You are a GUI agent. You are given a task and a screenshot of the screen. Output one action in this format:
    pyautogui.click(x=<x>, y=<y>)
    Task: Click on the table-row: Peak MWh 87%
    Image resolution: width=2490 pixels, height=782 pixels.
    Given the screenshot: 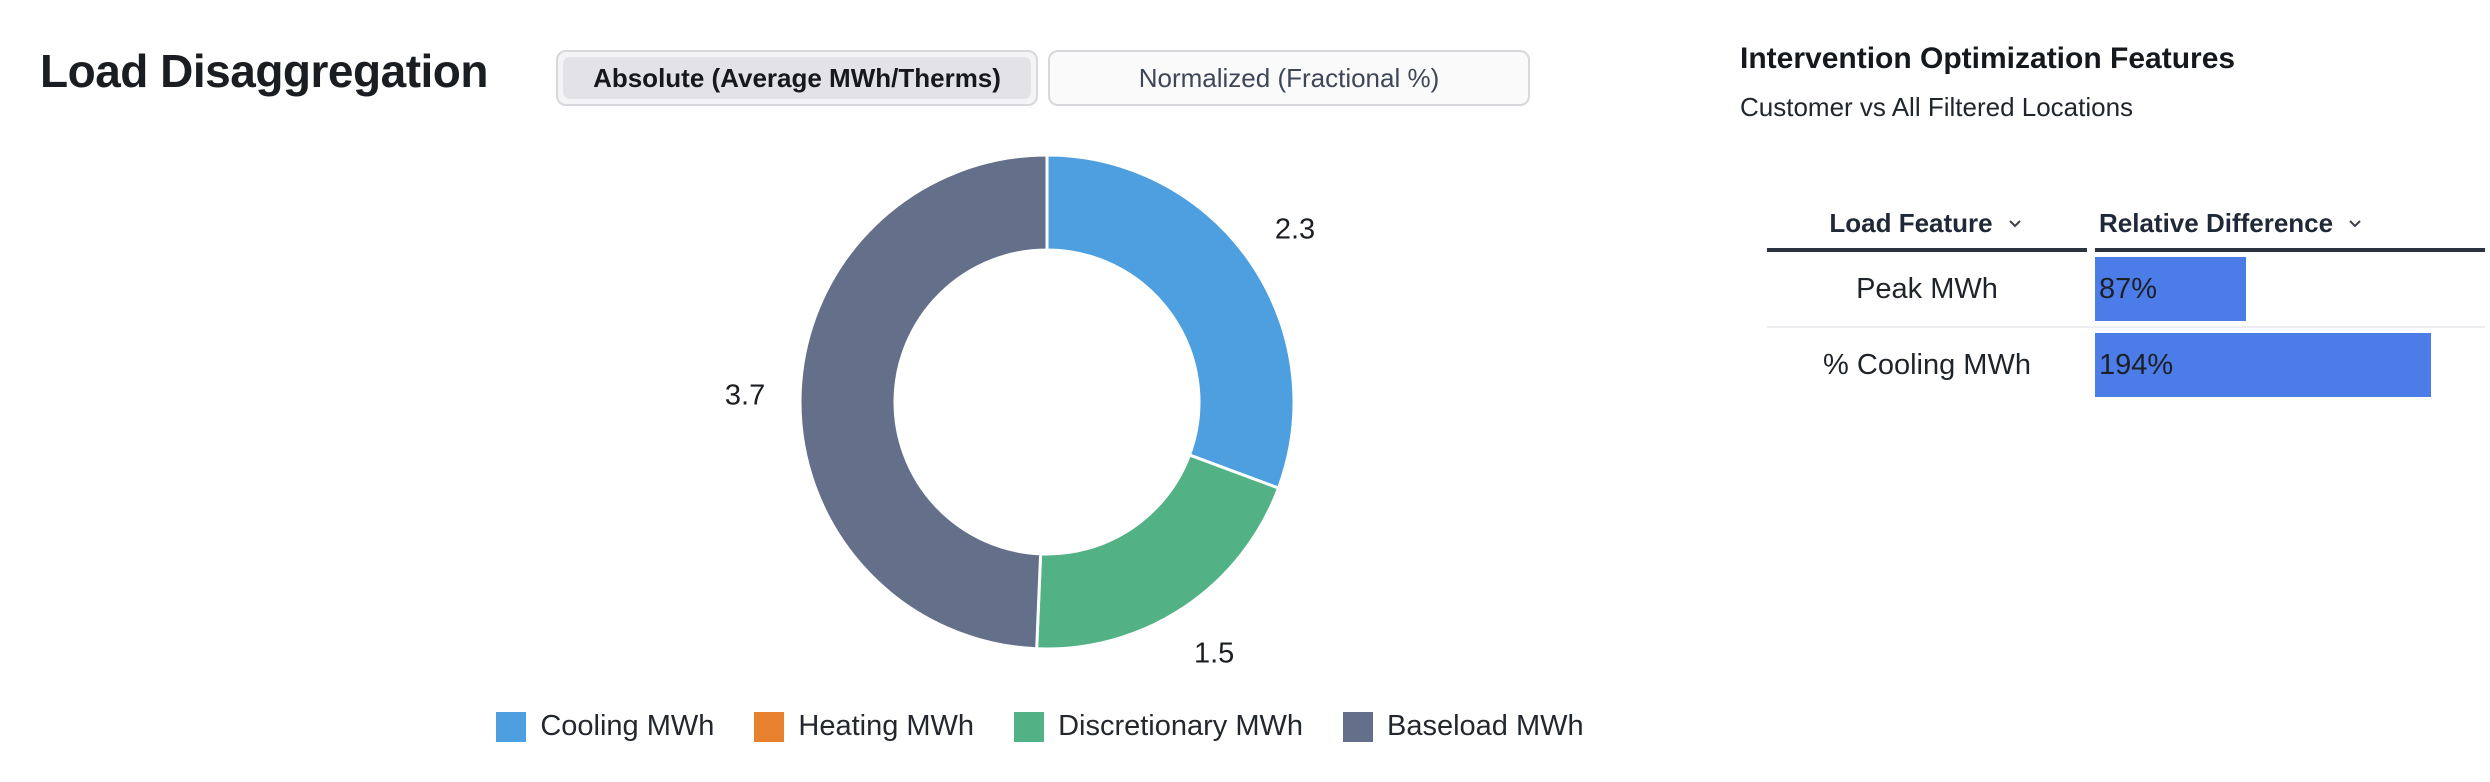 What is the action you would take?
    pyautogui.click(x=2126, y=290)
    